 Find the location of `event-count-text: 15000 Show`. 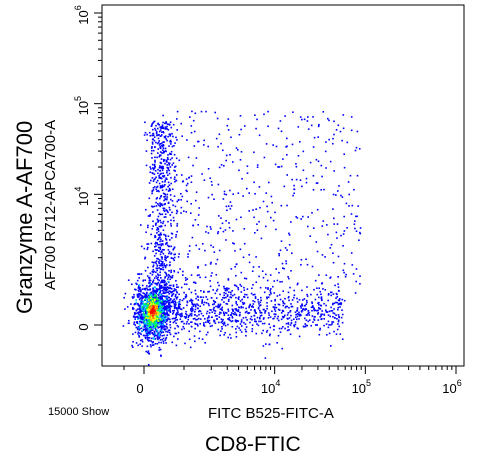

event-count-text: 15000 Show is located at coordinates (79, 412).